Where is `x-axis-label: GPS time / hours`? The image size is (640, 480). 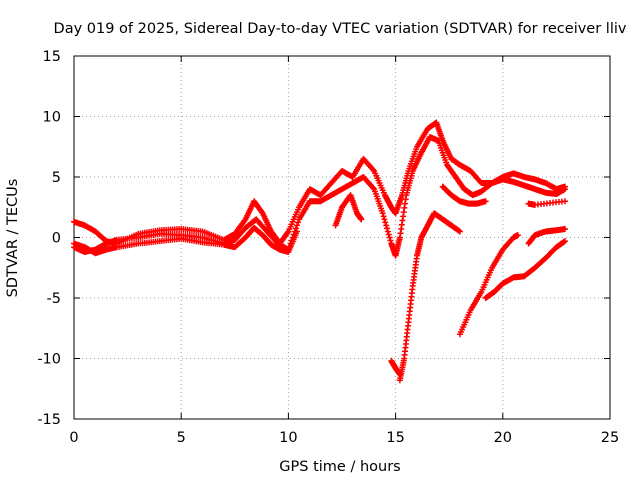 x-axis-label: GPS time / hours is located at coordinates (339, 467).